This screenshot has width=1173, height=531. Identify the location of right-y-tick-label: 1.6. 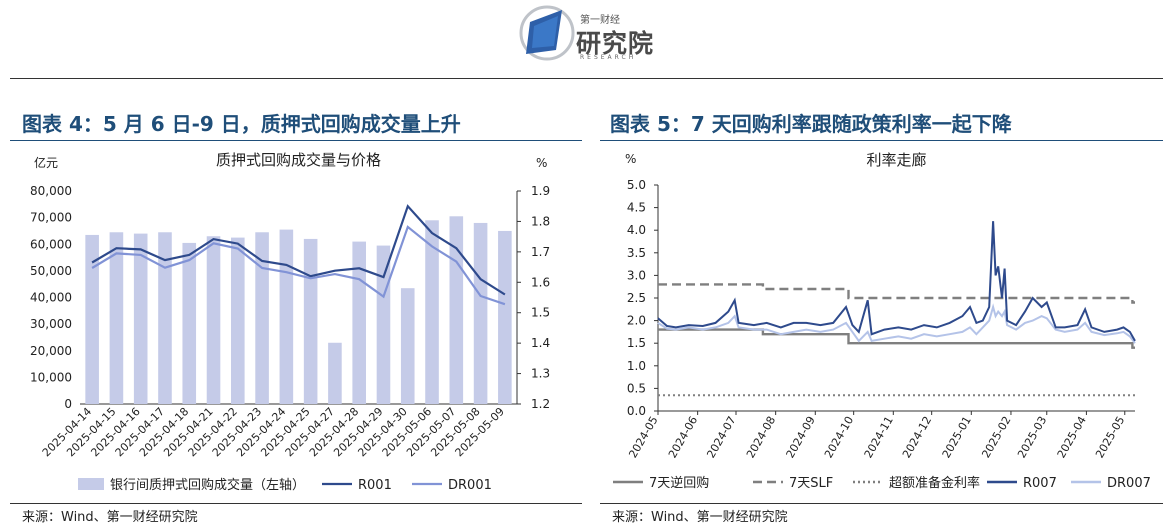
(540, 282).